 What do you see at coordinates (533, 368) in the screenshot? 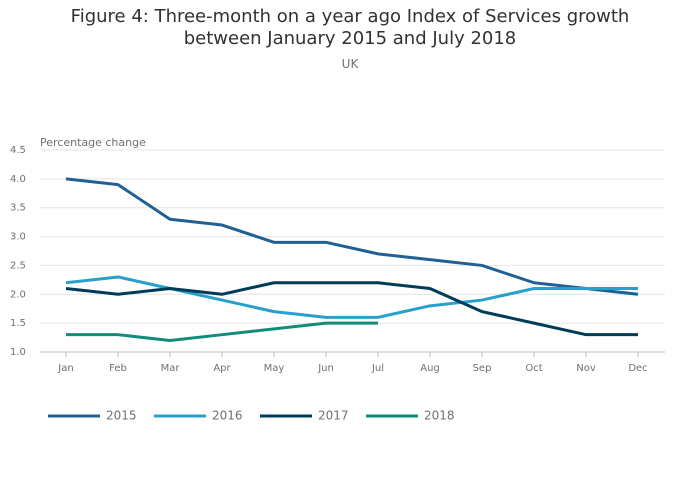
I see `x-tick-label: Oct` at bounding box center [533, 368].